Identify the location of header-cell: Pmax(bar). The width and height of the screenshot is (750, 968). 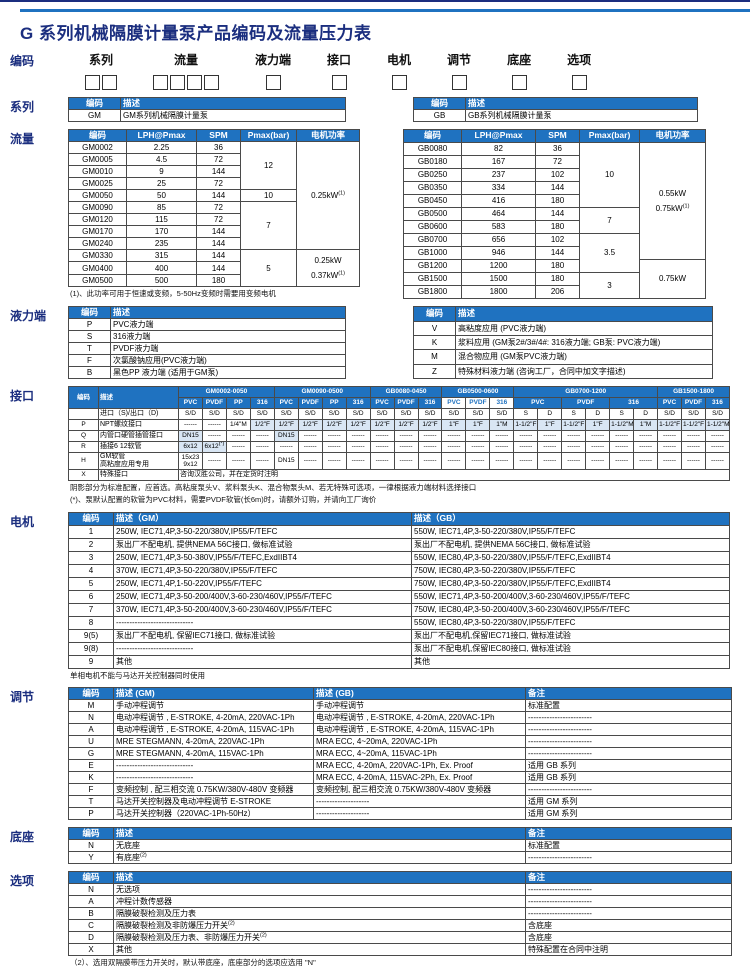
(268, 135).